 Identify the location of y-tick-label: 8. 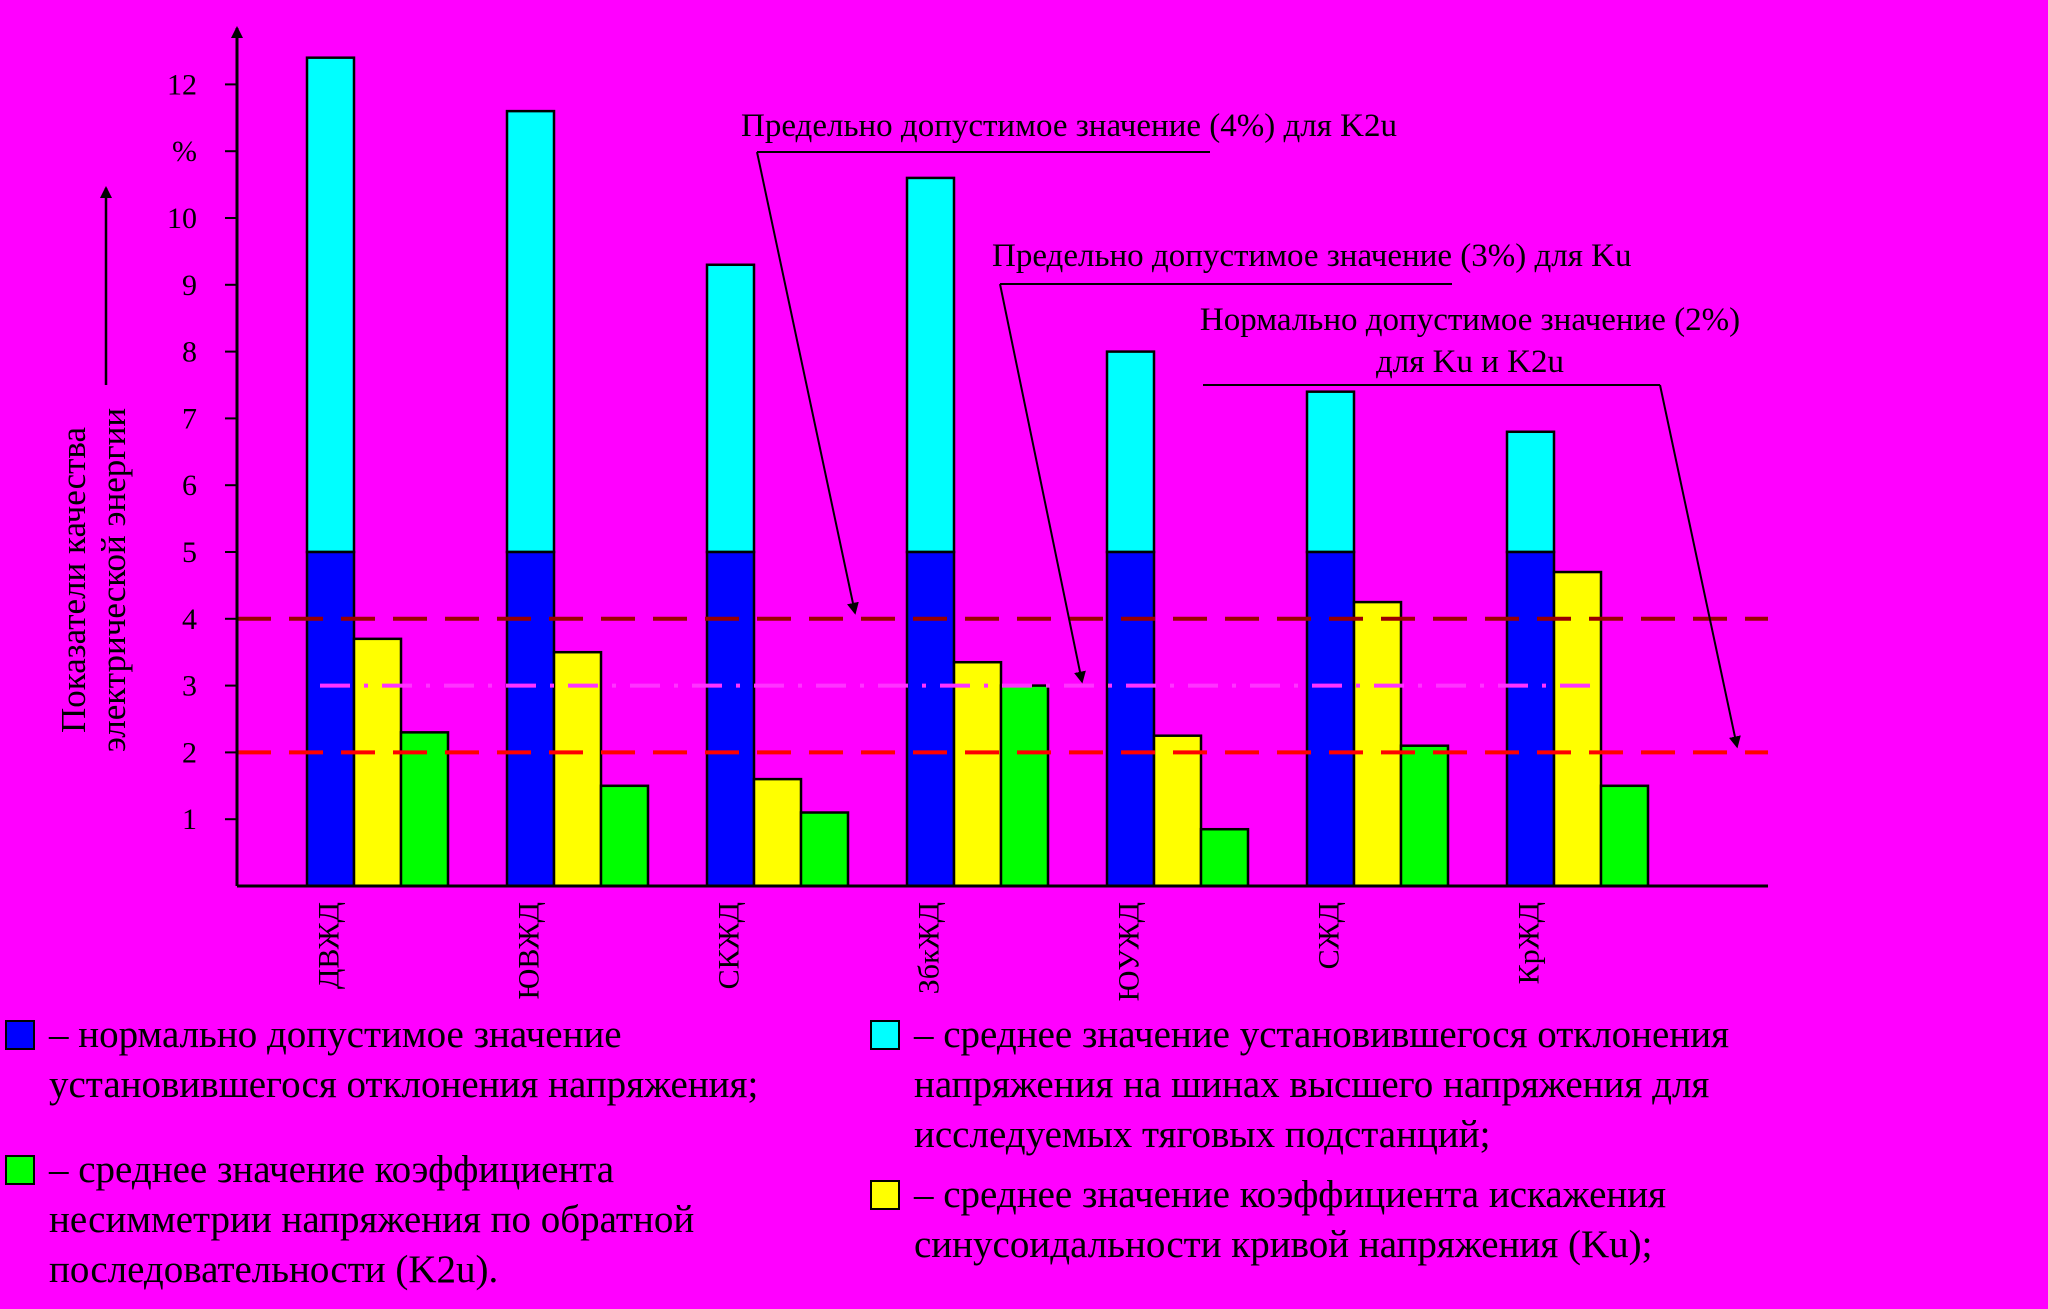
(189, 352).